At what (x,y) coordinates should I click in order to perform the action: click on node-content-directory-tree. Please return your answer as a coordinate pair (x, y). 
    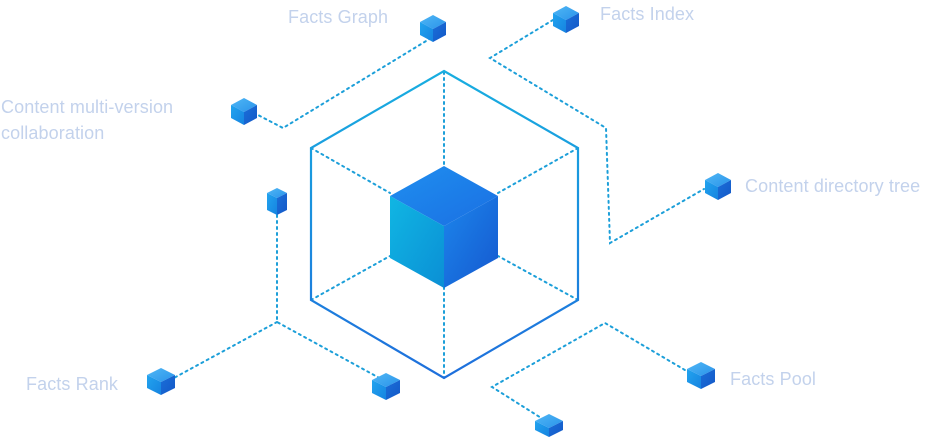
    Looking at the image, I should click on (718, 186).